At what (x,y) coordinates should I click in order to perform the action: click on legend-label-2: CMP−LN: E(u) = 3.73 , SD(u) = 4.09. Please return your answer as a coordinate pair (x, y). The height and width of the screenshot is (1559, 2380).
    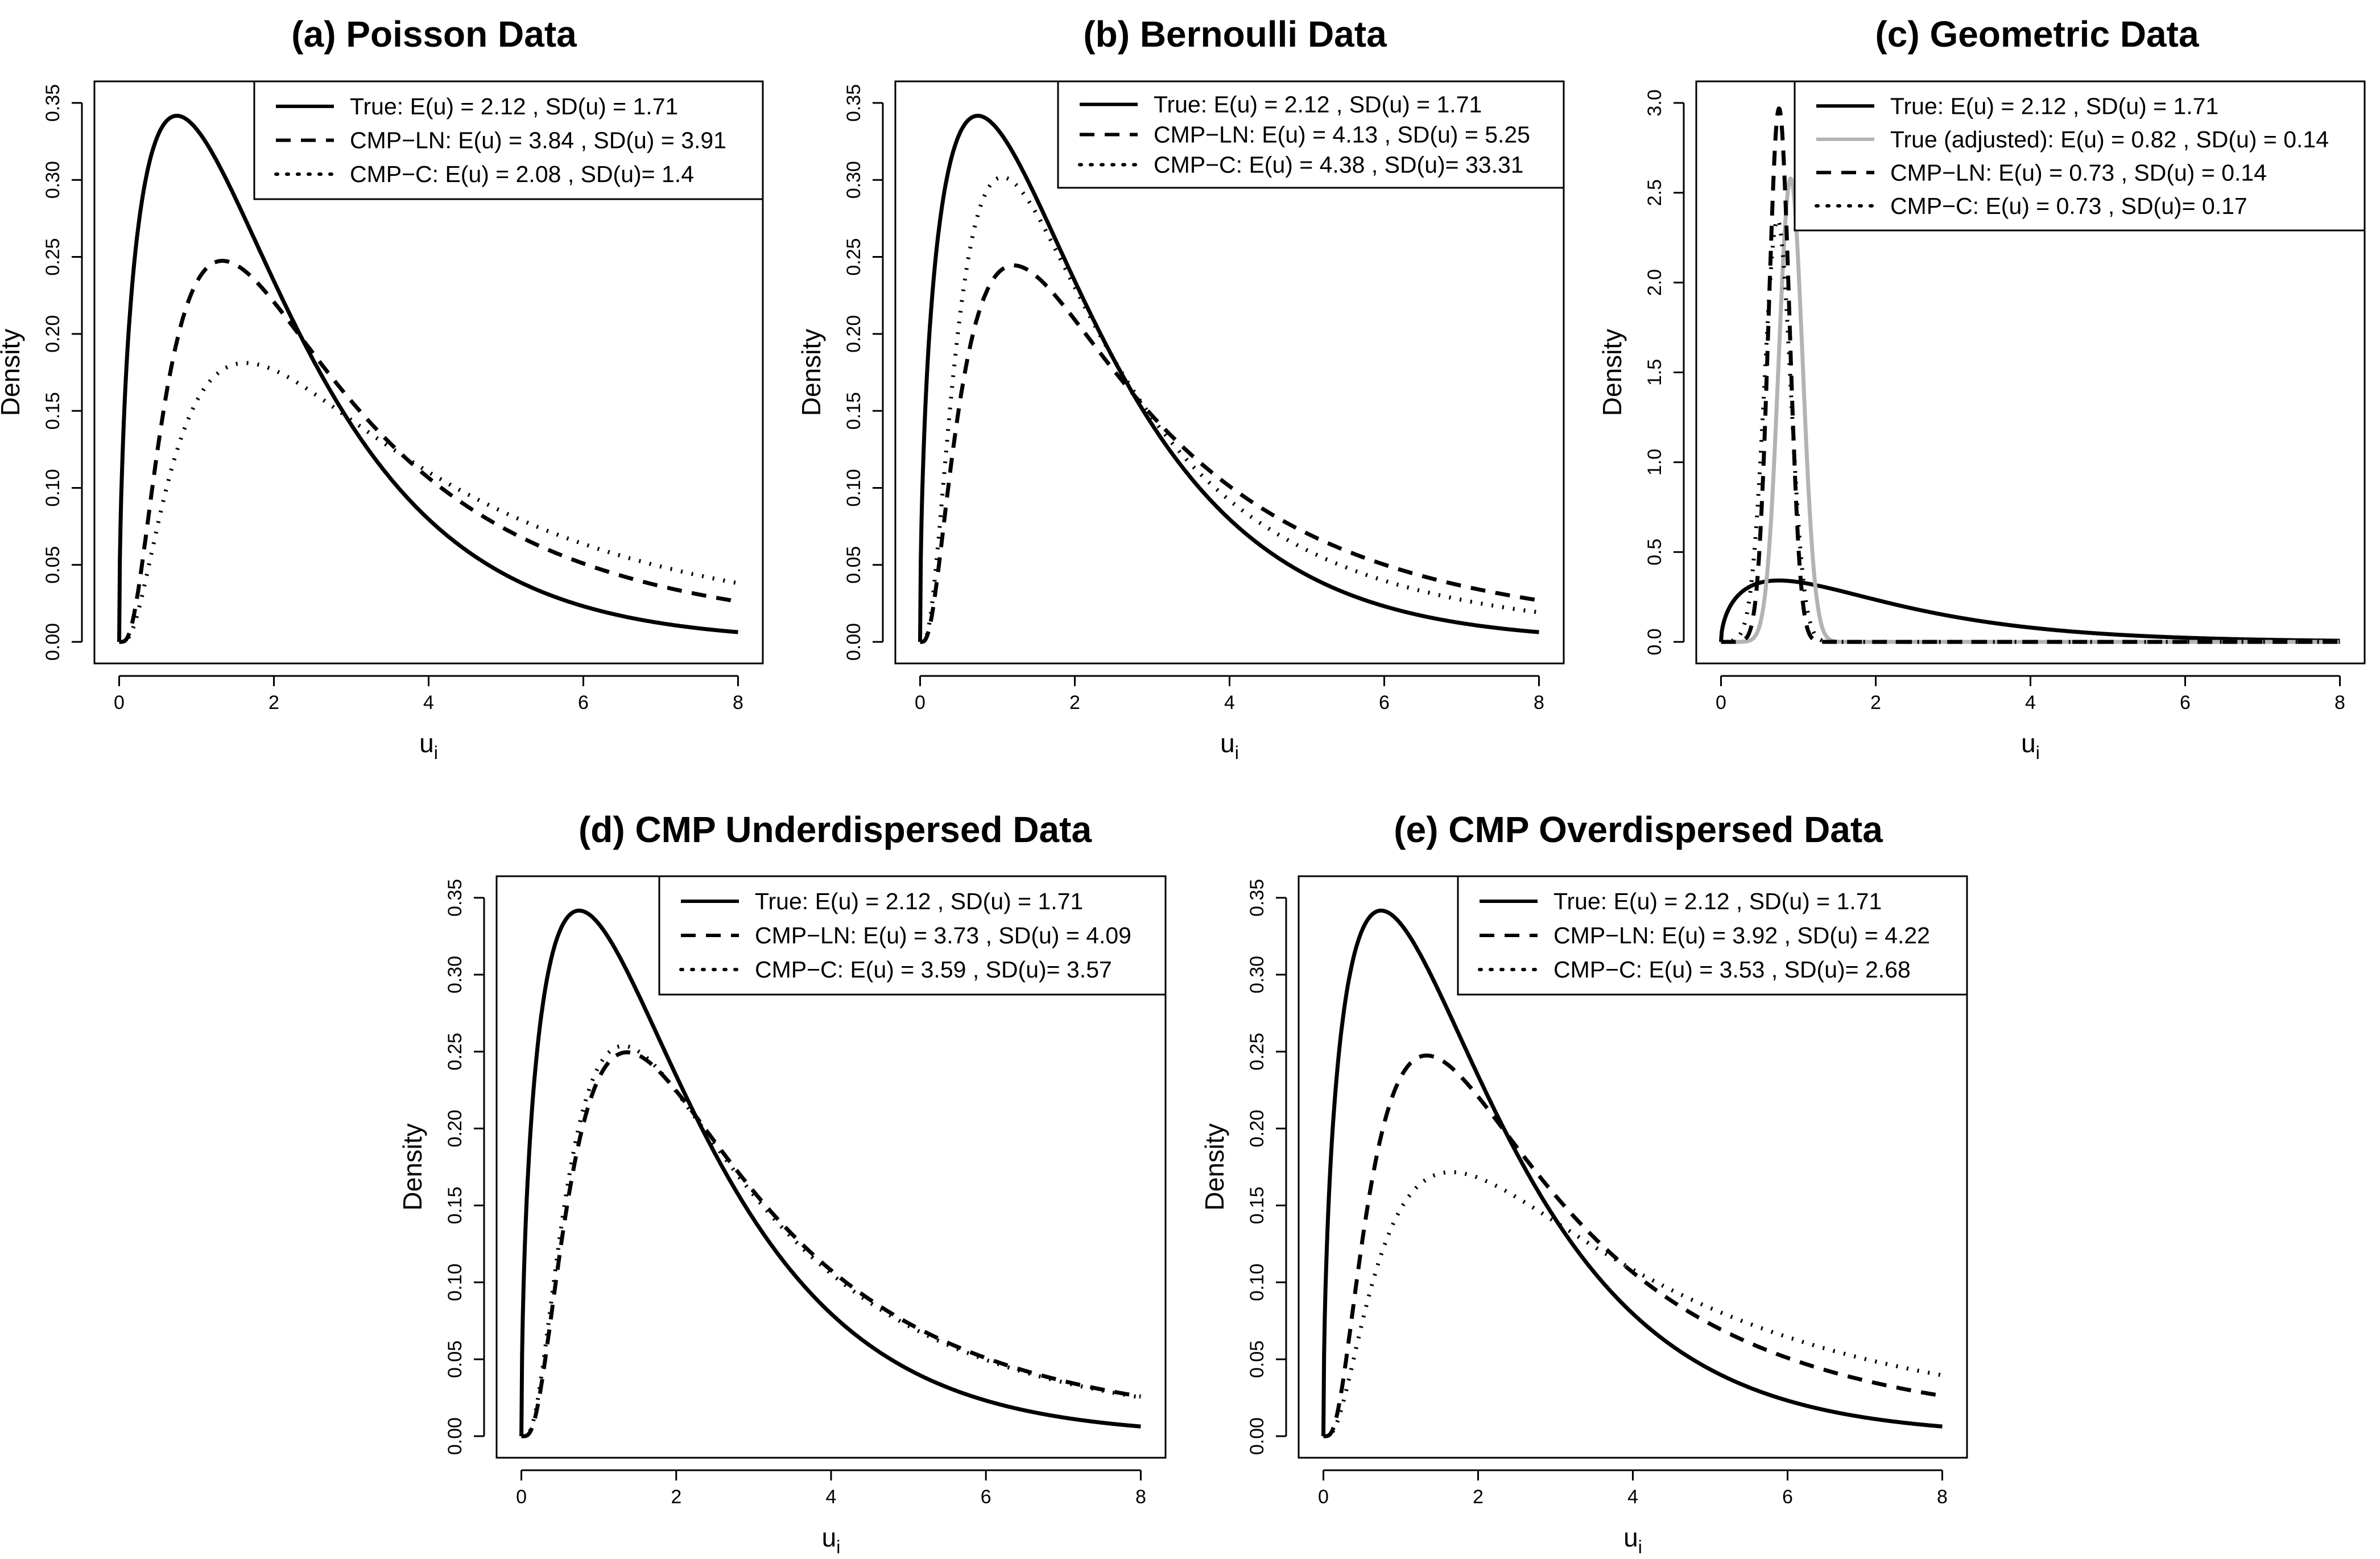
    Looking at the image, I should click on (943, 935).